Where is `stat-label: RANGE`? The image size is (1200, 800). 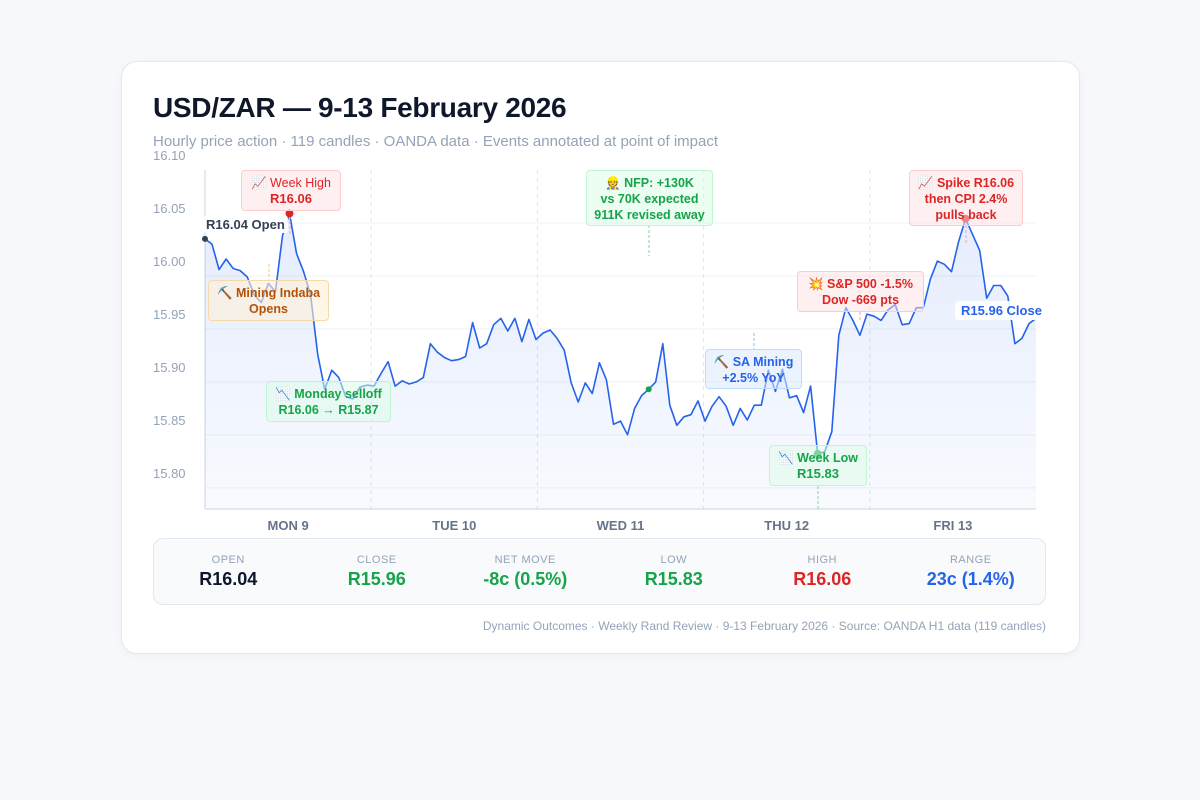
stat-label: RANGE is located at coordinates (970, 560).